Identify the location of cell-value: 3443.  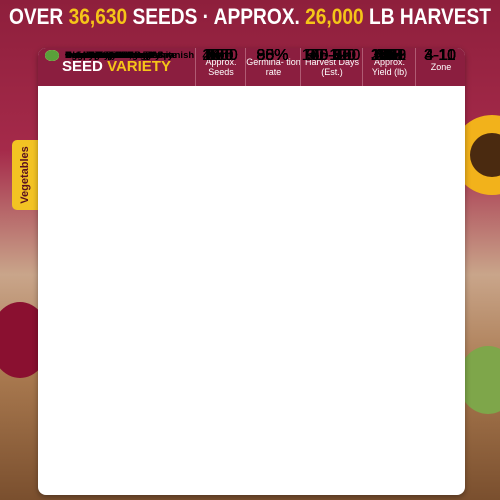
(388, 56).